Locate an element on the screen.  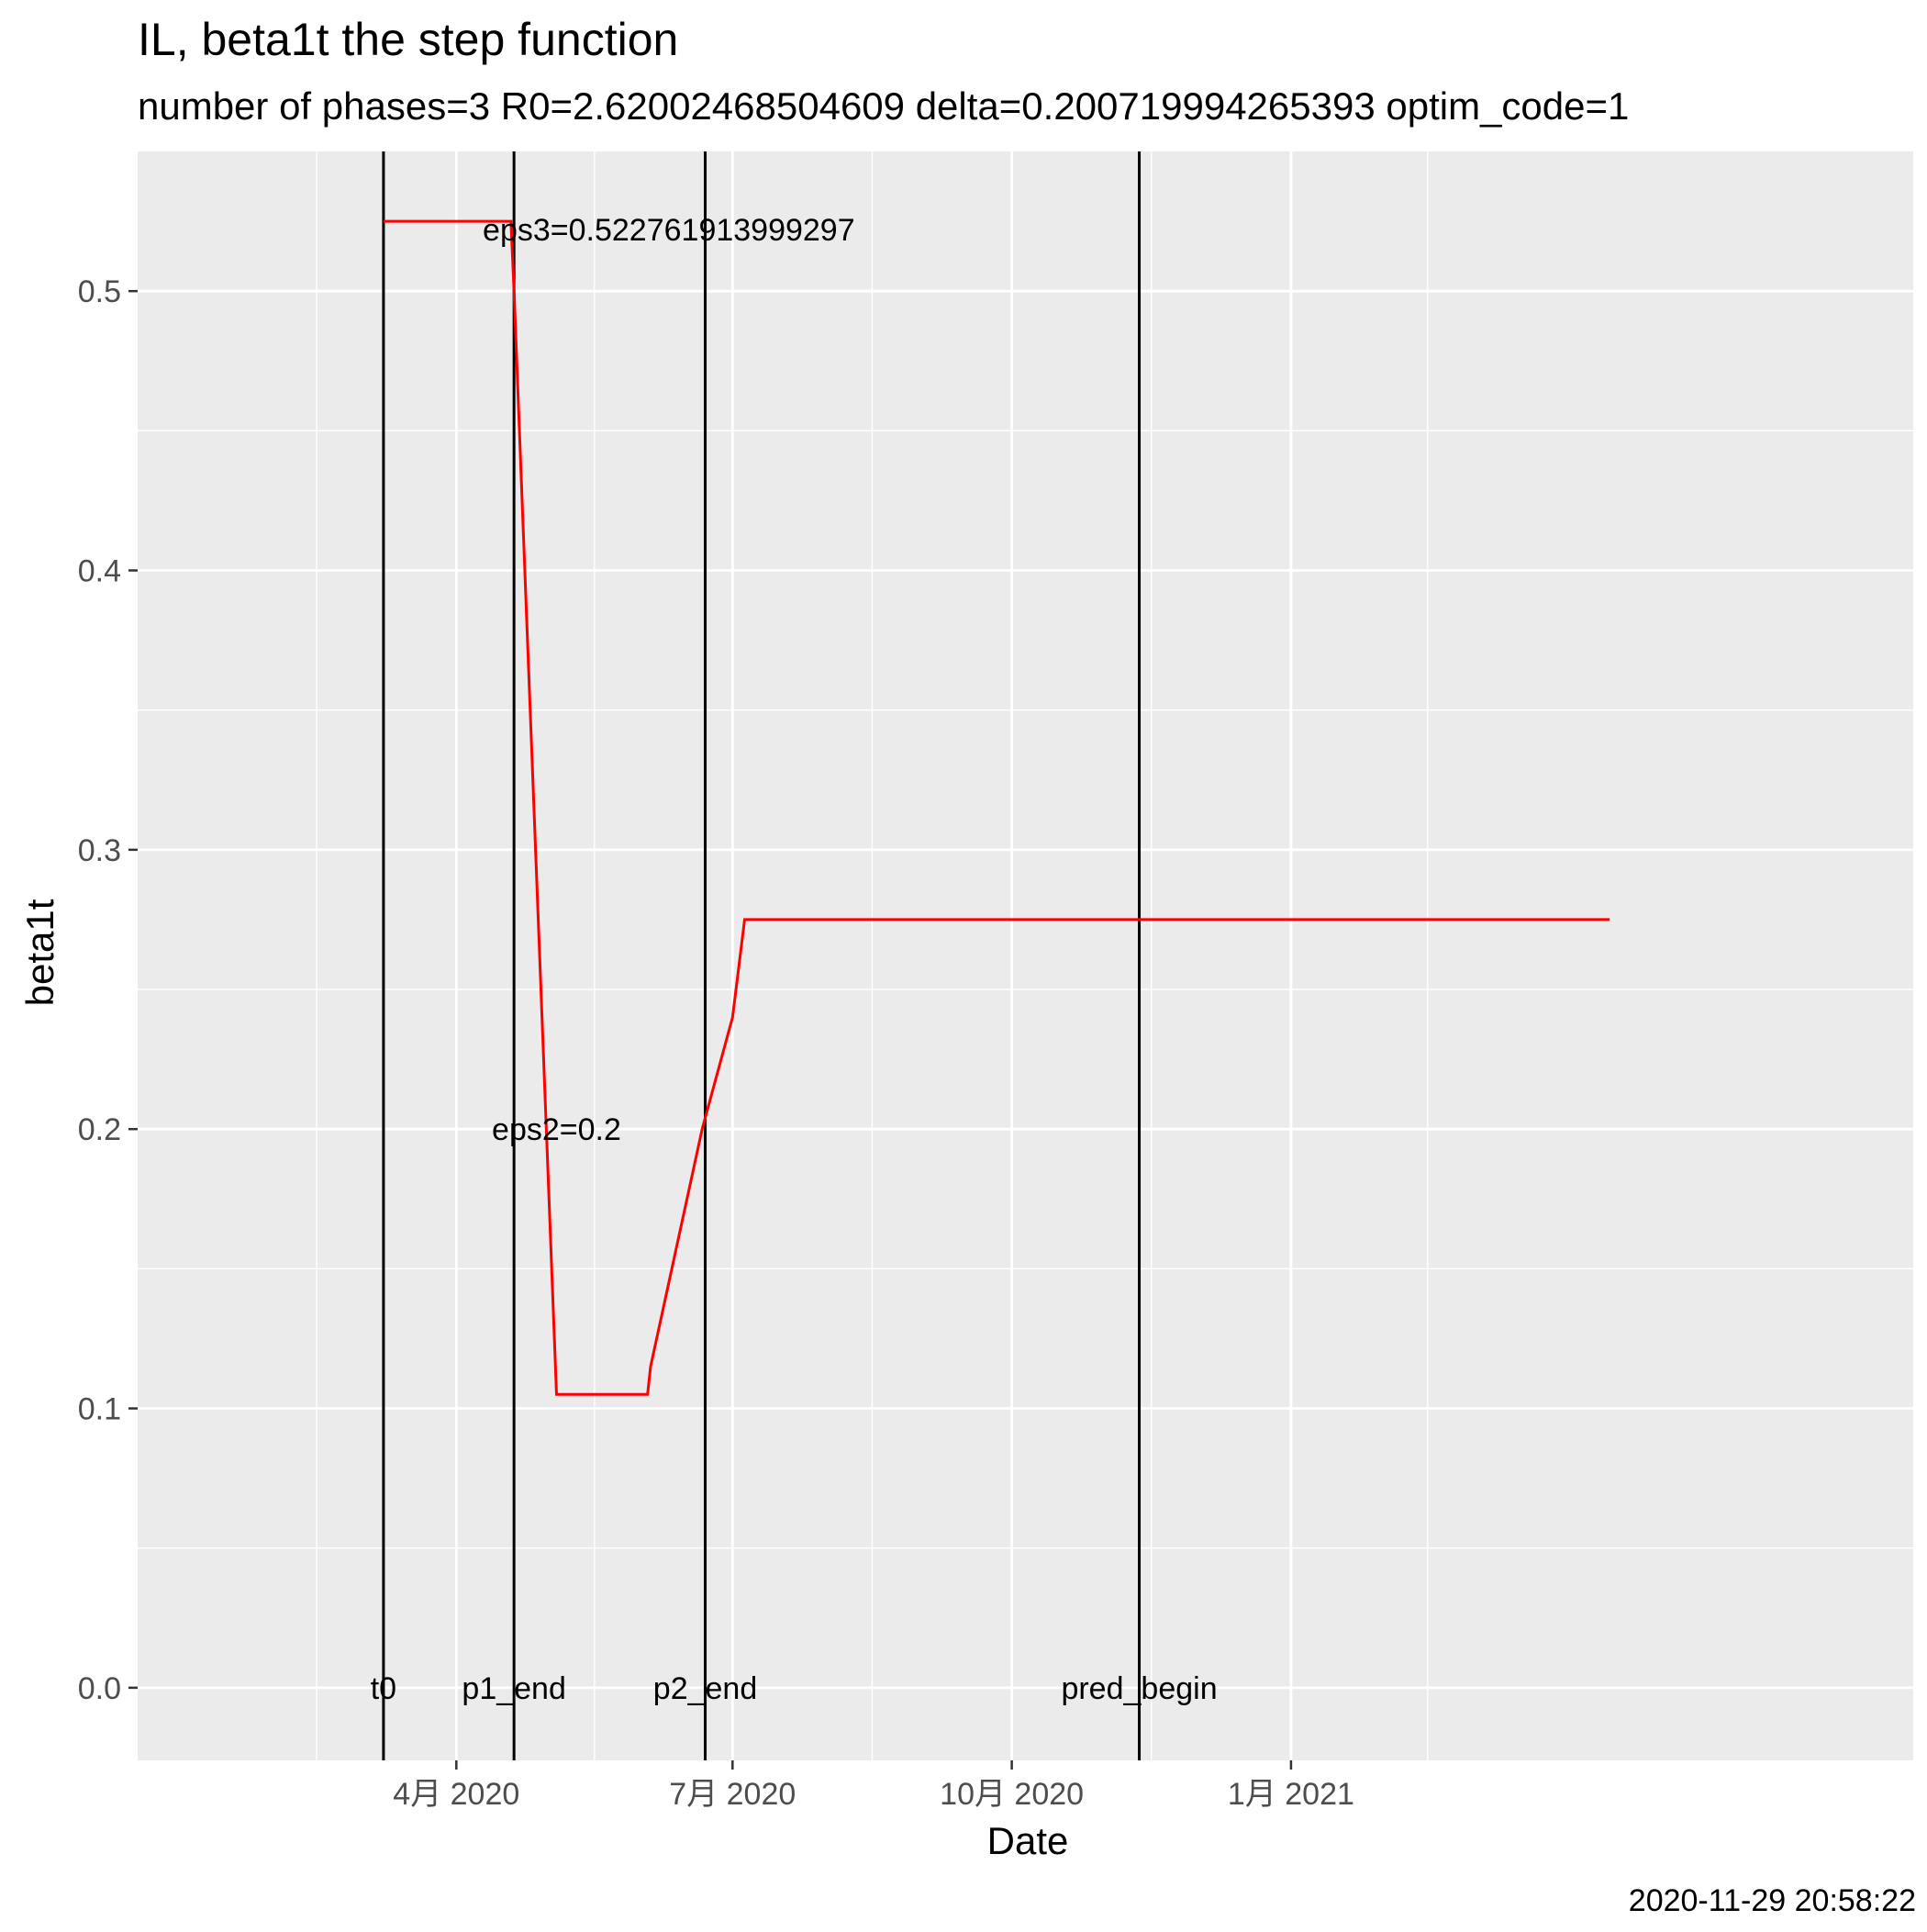
x-tick-label: 1月 2021 is located at coordinates (1291, 1794).